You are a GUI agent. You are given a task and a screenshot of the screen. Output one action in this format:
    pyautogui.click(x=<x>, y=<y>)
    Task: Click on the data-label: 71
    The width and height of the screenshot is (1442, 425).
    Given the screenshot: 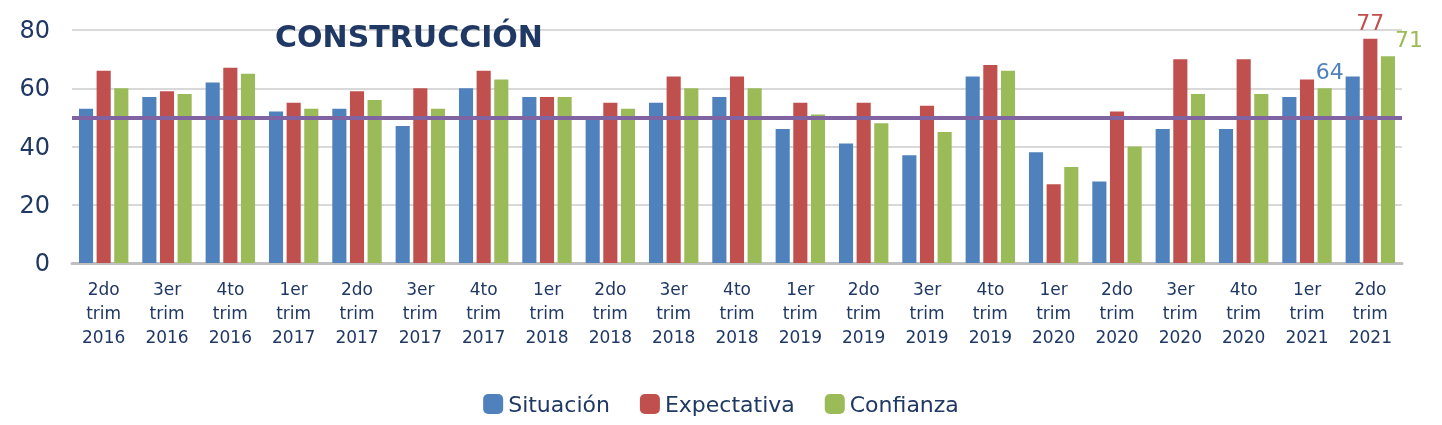 What is the action you would take?
    pyautogui.click(x=1409, y=39)
    